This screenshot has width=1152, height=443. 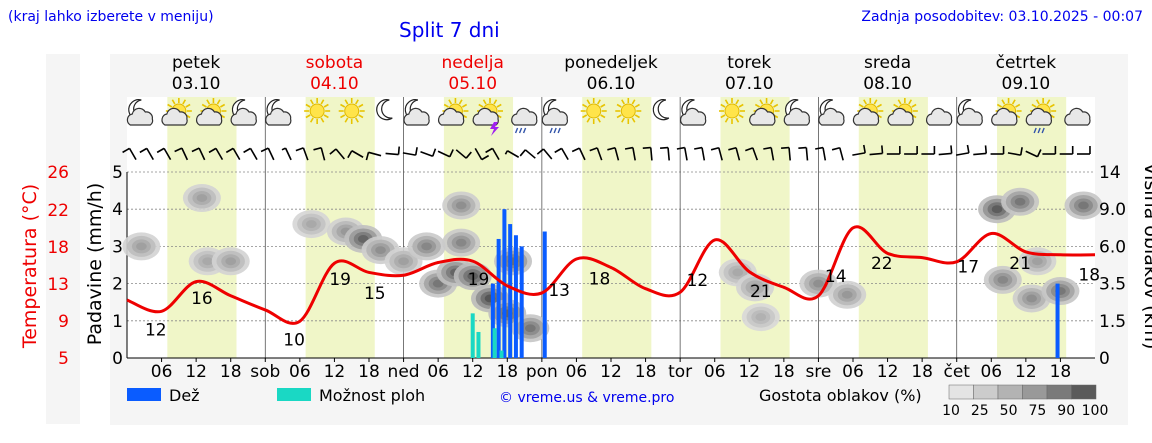 I want to click on temperature-label: 21, so click(x=1020, y=264).